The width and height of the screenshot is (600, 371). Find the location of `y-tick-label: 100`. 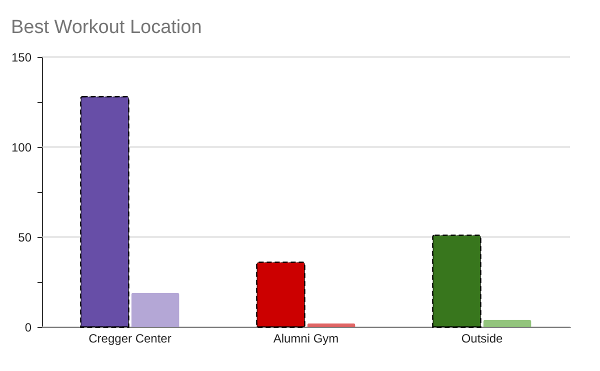

y-tick-label: 100 is located at coordinates (21, 147).